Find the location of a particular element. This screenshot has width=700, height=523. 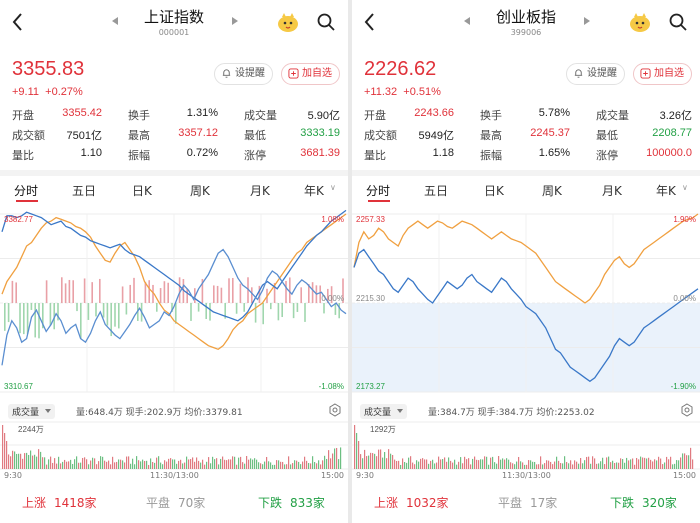

index-title: 上证指数 is located at coordinates (173, 17).